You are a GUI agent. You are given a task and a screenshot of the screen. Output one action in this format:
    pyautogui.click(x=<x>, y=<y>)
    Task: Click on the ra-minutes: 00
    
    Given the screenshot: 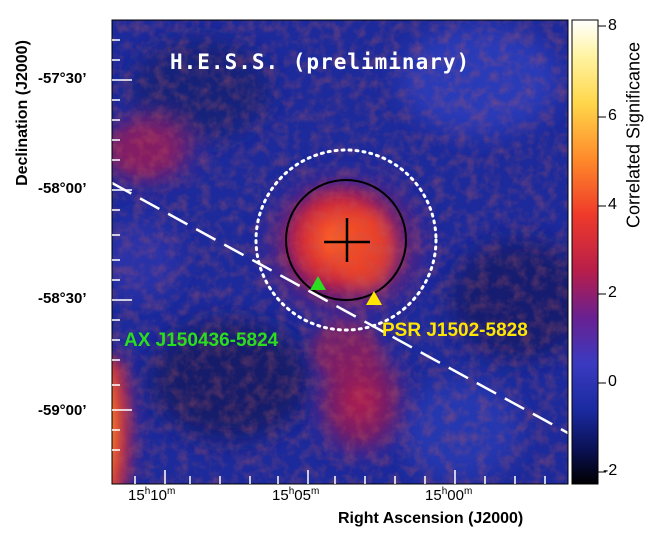 What is the action you would take?
    pyautogui.click(x=455, y=495)
    